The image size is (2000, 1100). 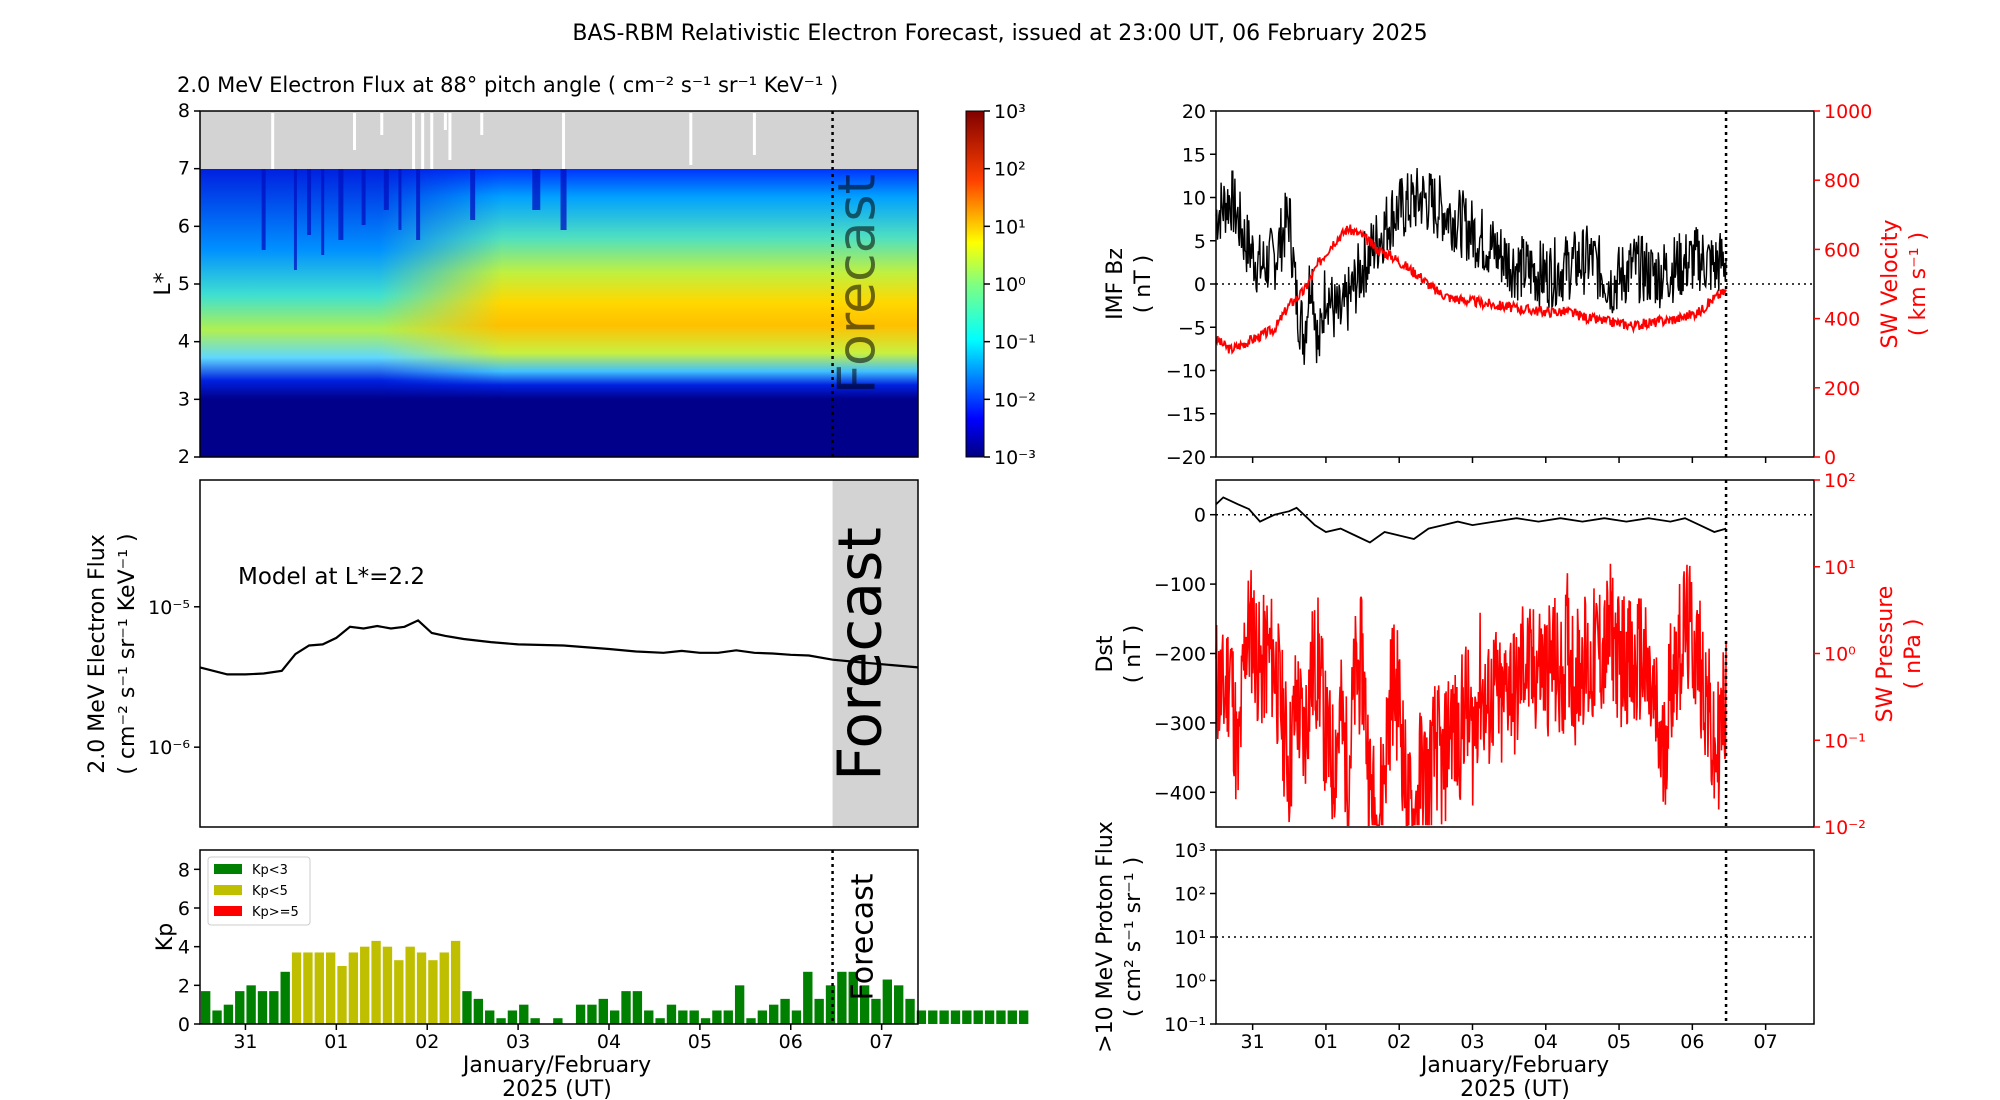 I want to click on kp-x-label-year: 2025 (UT), so click(x=557, y=1088).